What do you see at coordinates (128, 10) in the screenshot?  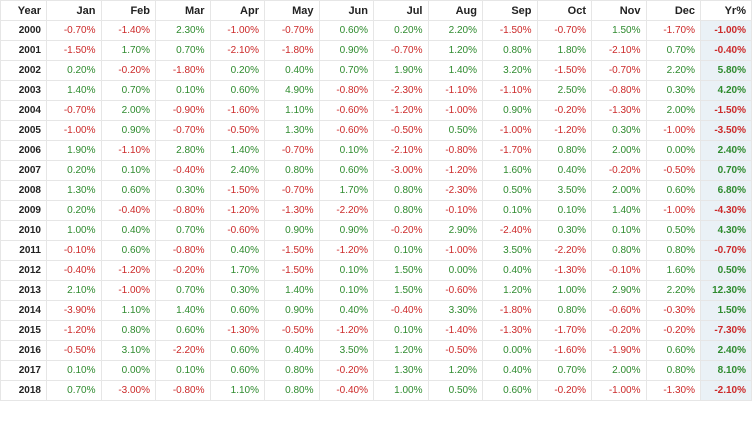 I see `column-header: Feb` at bounding box center [128, 10].